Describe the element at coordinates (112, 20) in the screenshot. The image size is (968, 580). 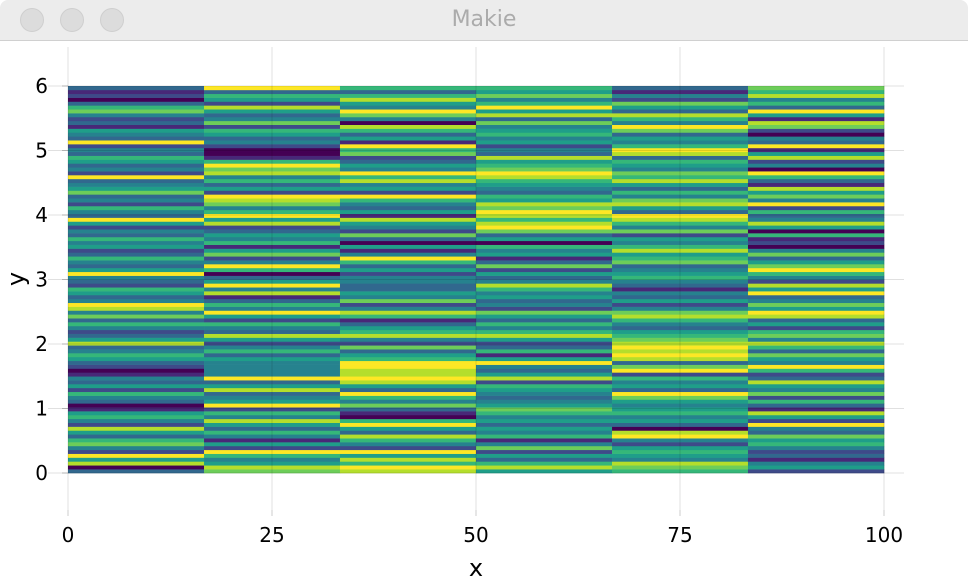
I see `zoom-window-button` at that location.